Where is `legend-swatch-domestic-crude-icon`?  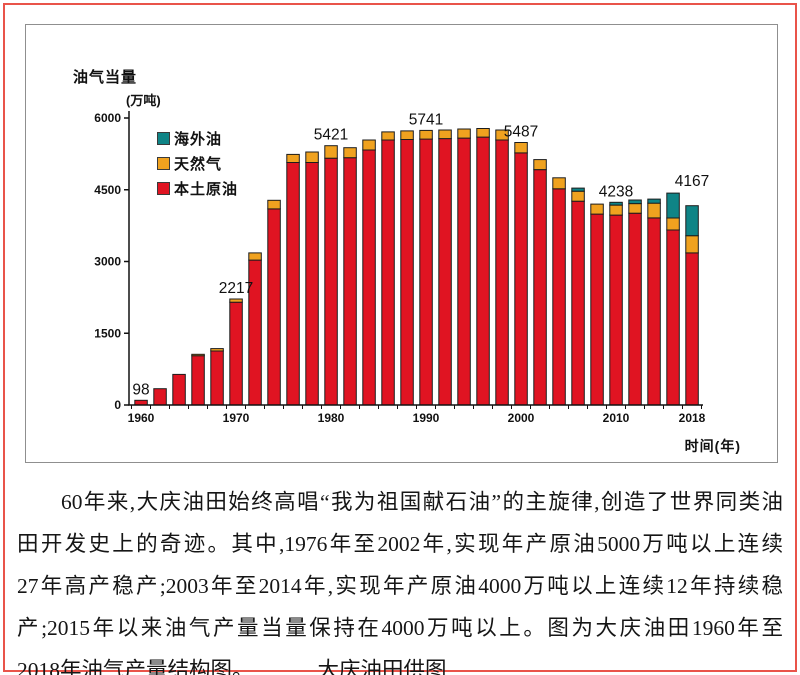
legend-swatch-domestic-crude-icon is located at coordinates (163, 188).